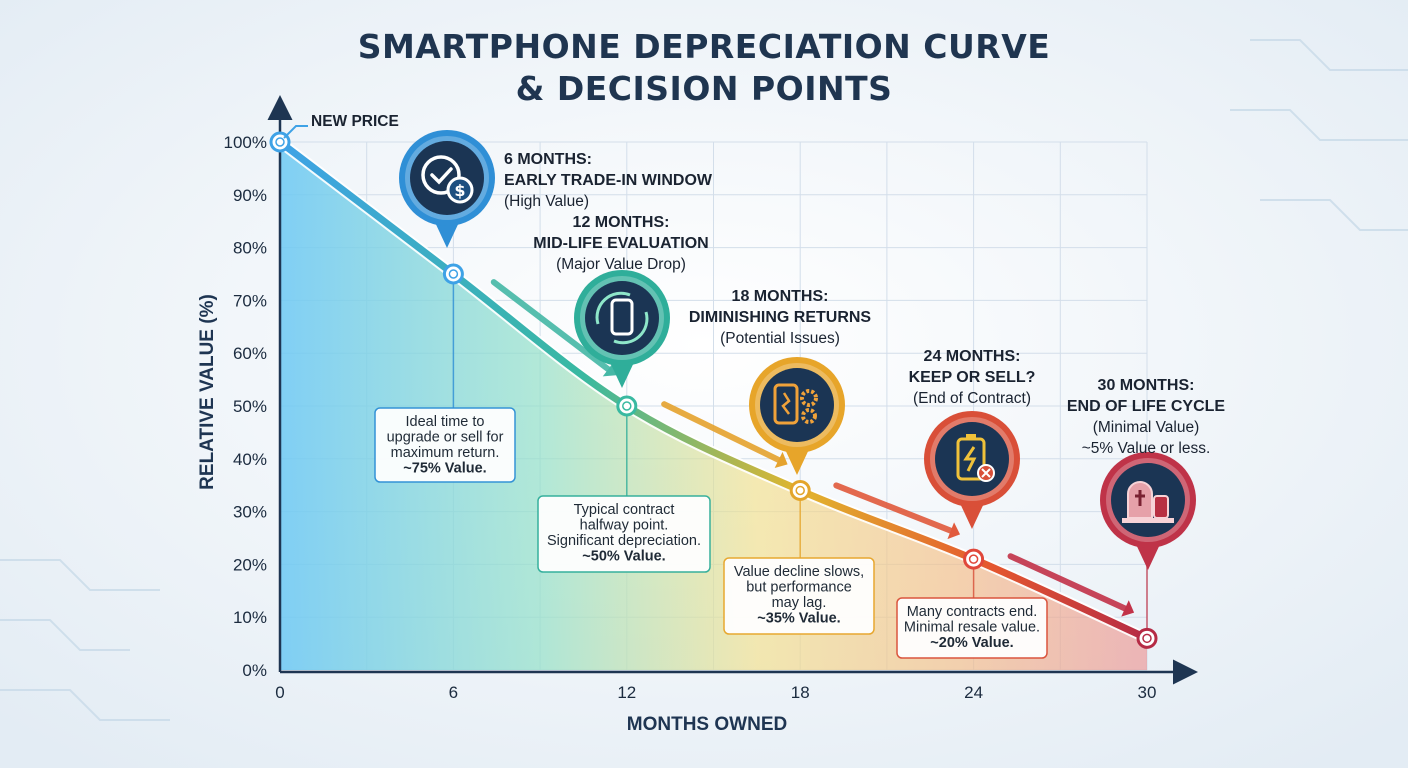  What do you see at coordinates (972, 398) in the screenshot?
I see `milestone-subtitle: (End of Contract)` at bounding box center [972, 398].